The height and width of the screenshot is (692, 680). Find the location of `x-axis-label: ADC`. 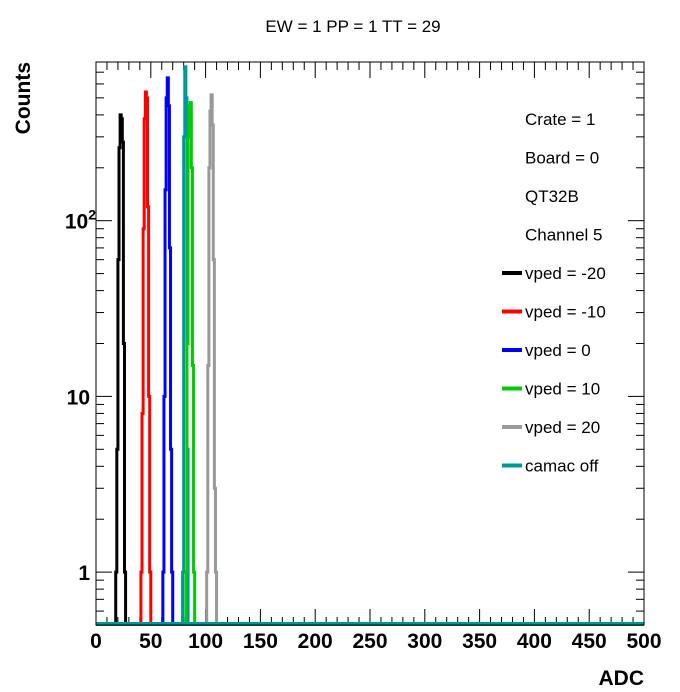

x-axis-label: ADC is located at coordinates (622, 678).